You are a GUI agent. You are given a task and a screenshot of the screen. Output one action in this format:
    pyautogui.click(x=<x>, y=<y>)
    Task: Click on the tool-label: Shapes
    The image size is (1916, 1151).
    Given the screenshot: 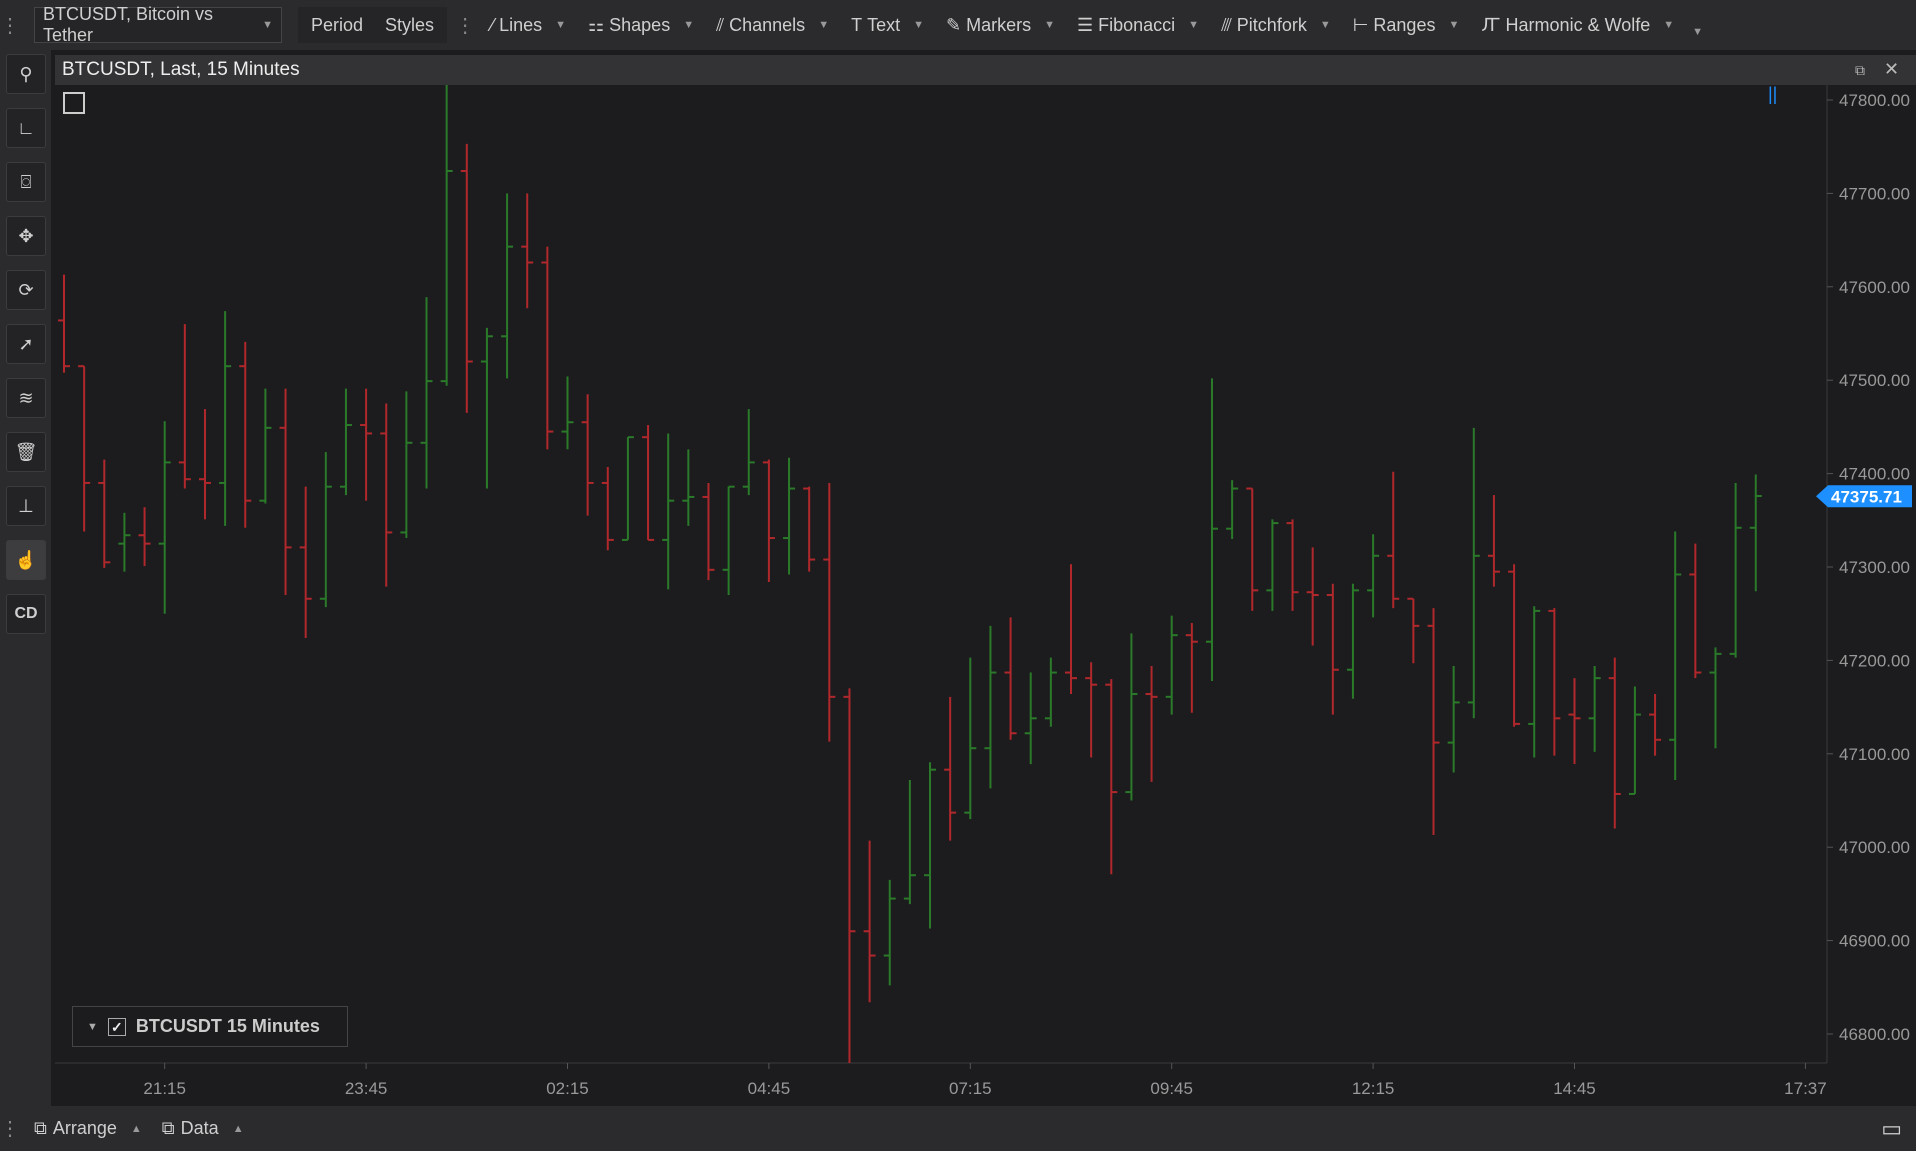 What is the action you would take?
    pyautogui.click(x=640, y=24)
    